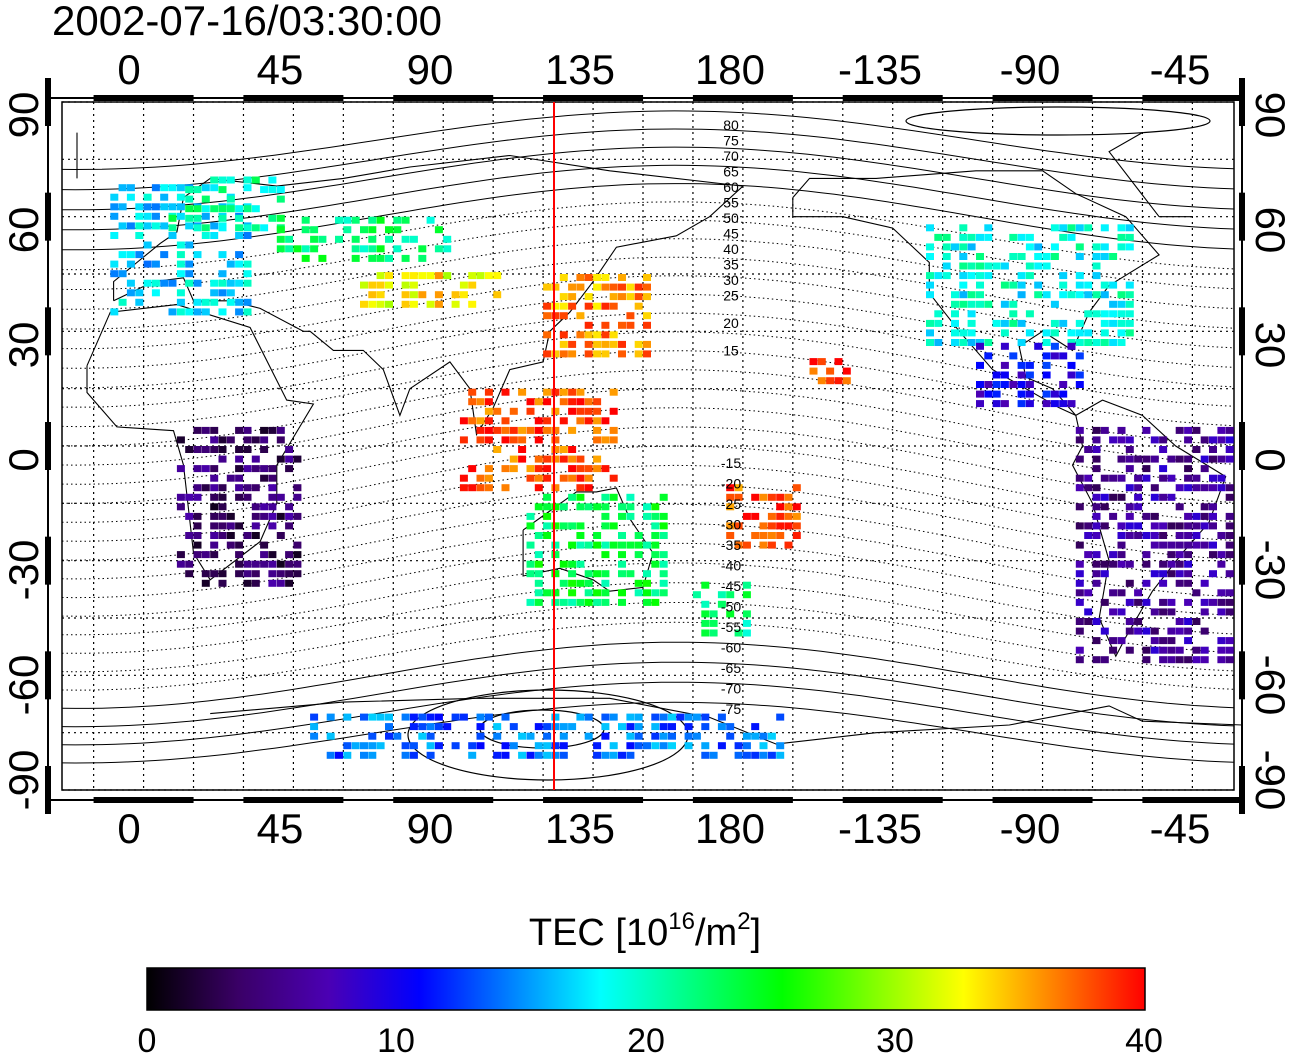 The image size is (1292, 1057). What do you see at coordinates (598, 933) in the screenshot?
I see `colorbar-title-main: TEC [10` at bounding box center [598, 933].